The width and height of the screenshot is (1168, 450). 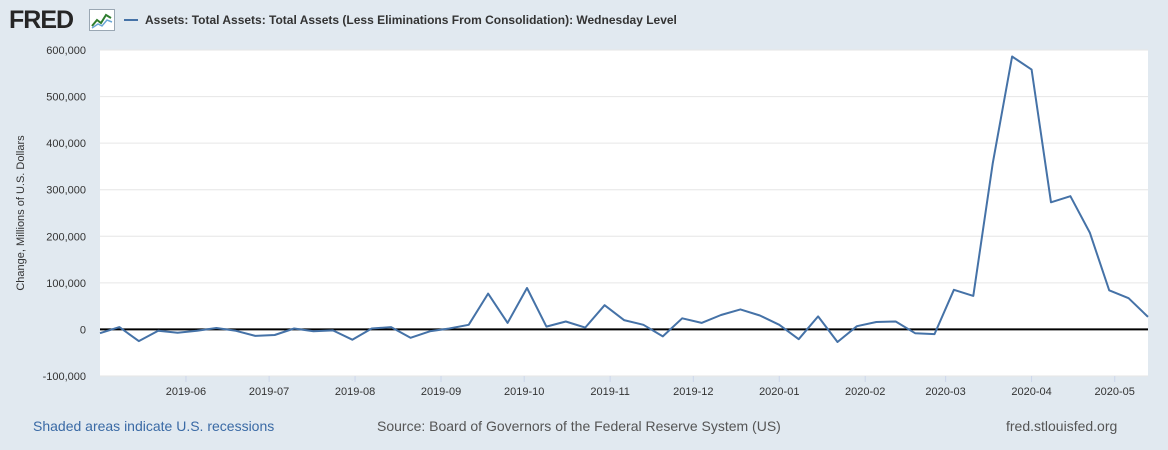 I want to click on y-tick-label: 600,000, so click(x=66, y=51).